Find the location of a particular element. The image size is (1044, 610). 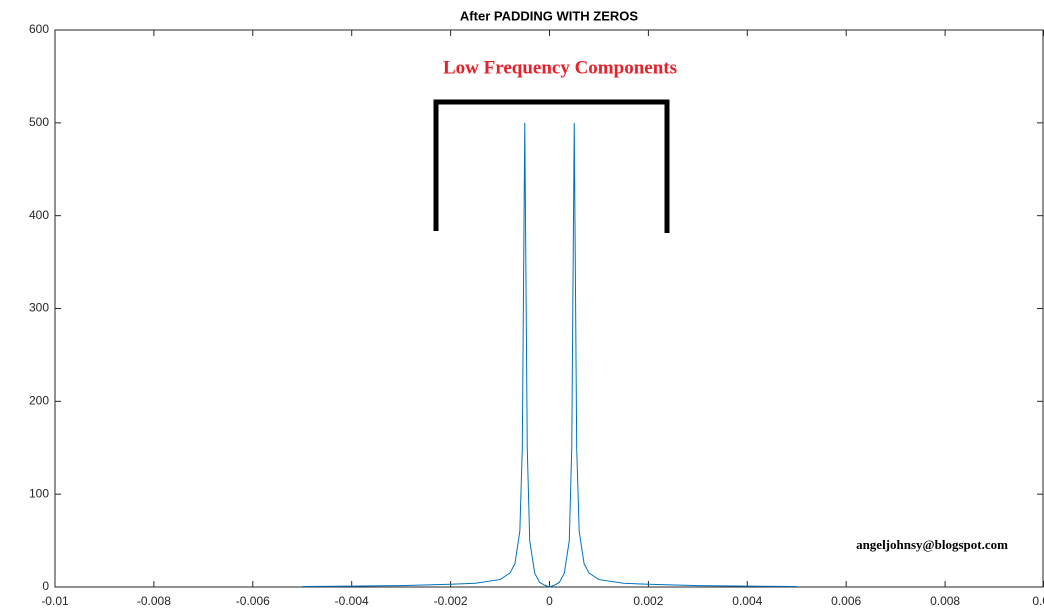

y-tick-label: 200 is located at coordinates (39, 401).